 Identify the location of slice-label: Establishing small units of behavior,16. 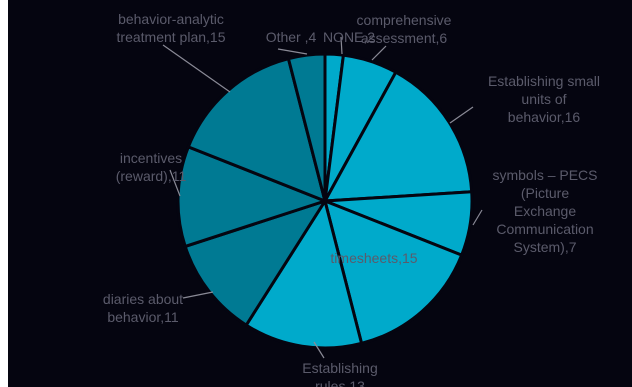
(544, 99).